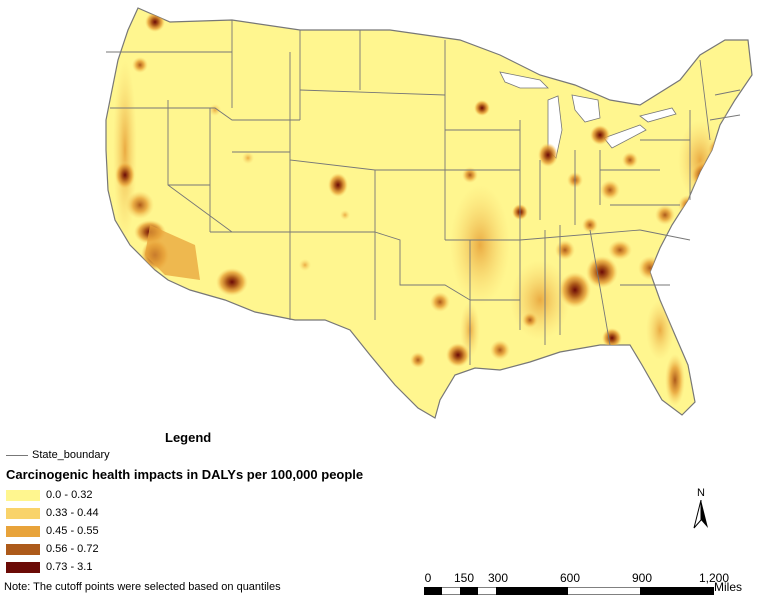 The image size is (784, 597). What do you see at coordinates (570, 578) in the screenshot?
I see `scale-tick-label: 600` at bounding box center [570, 578].